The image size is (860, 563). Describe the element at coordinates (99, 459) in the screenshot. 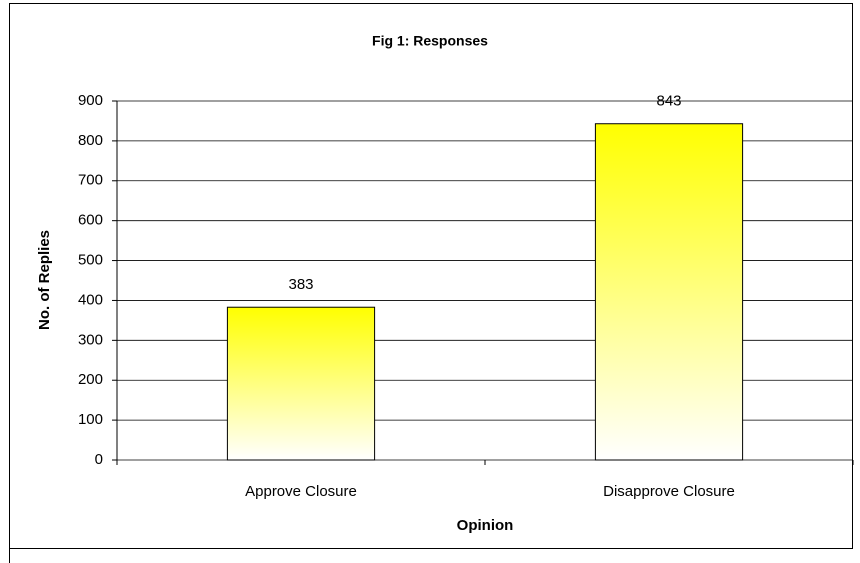

I see `y-tick-label: 0` at that location.